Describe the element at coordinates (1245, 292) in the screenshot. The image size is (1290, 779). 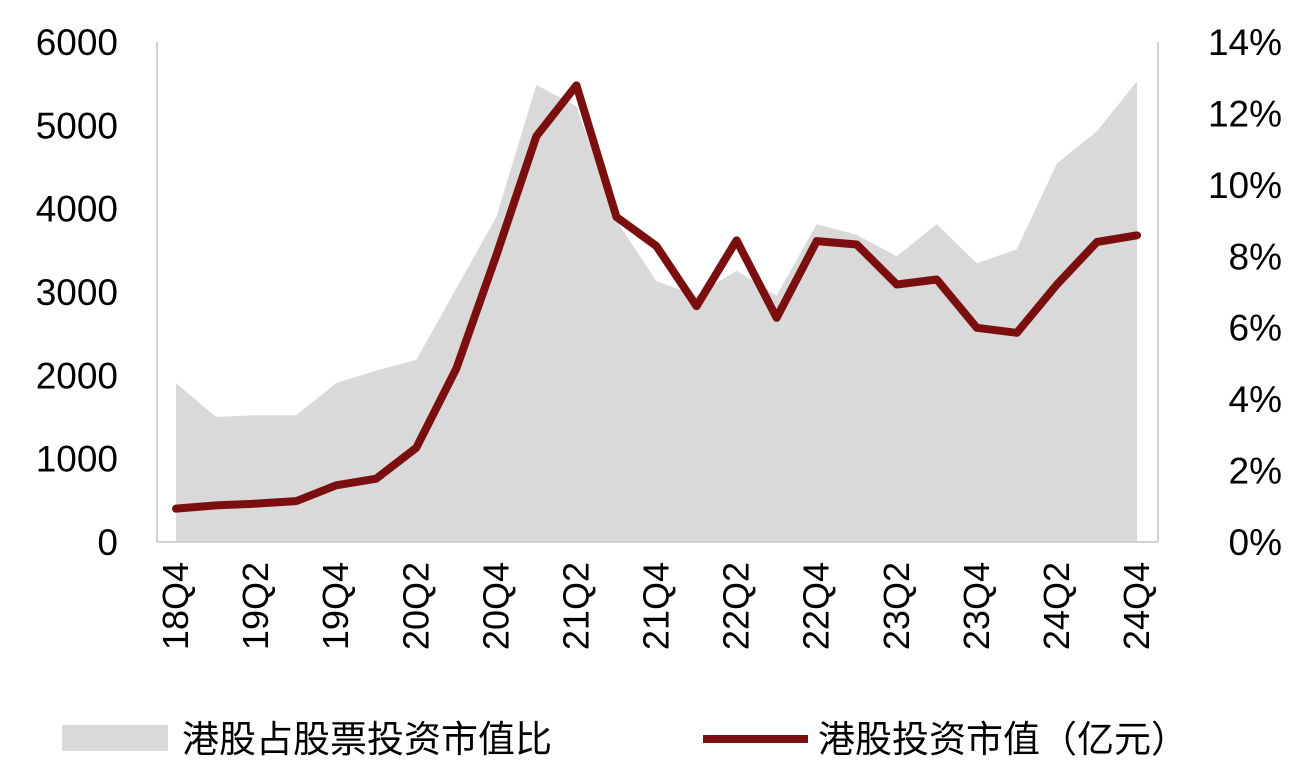
I see `right-axis-tick-labels: 0% 2% 4% 6% 8% 10% 12% 14%` at that location.